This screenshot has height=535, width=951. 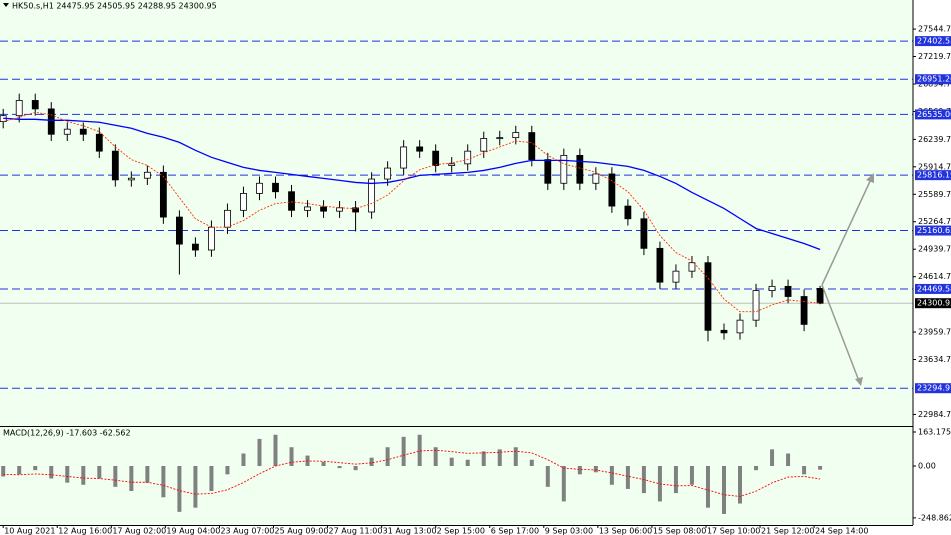 I want to click on menu-triangle, so click(x=6, y=5).